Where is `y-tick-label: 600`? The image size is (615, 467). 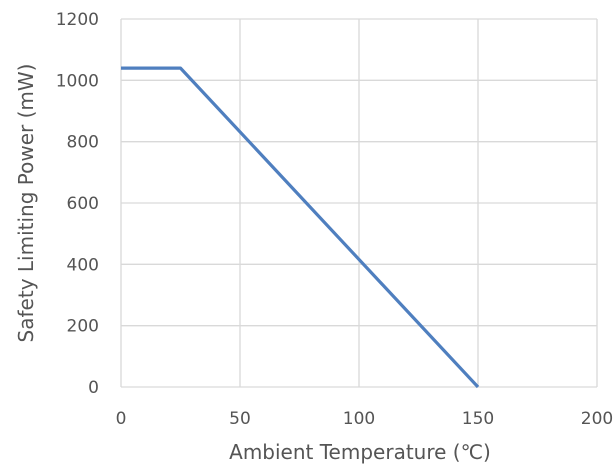 y-tick-label: 600 is located at coordinates (83, 204).